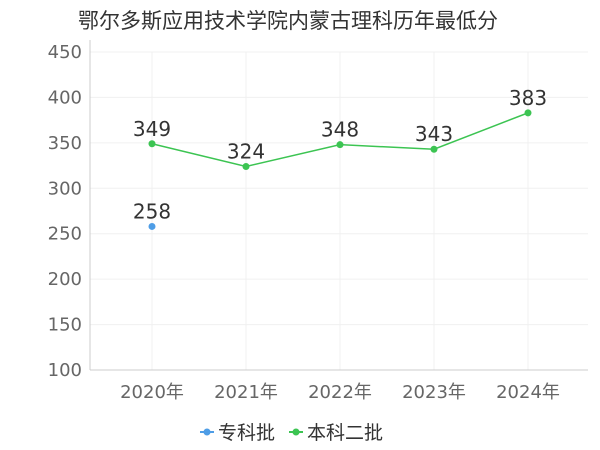  I want to click on legend-item: 专科批, so click(237, 433).